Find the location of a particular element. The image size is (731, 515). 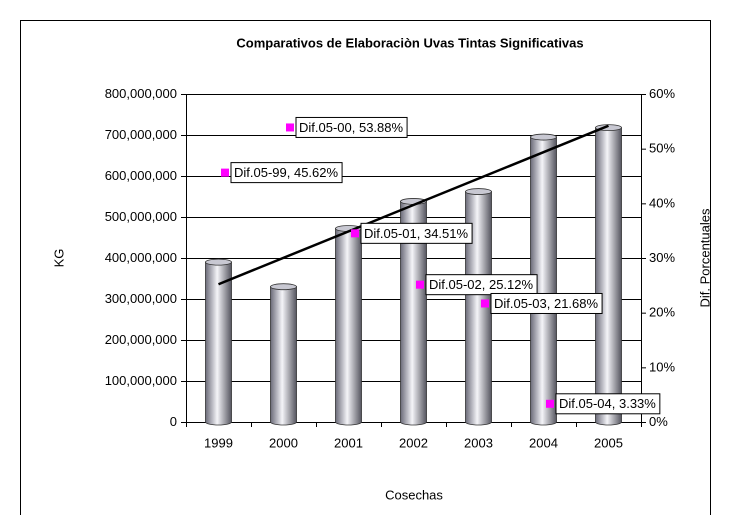

y2-tick-label: 30% is located at coordinates (662, 257).